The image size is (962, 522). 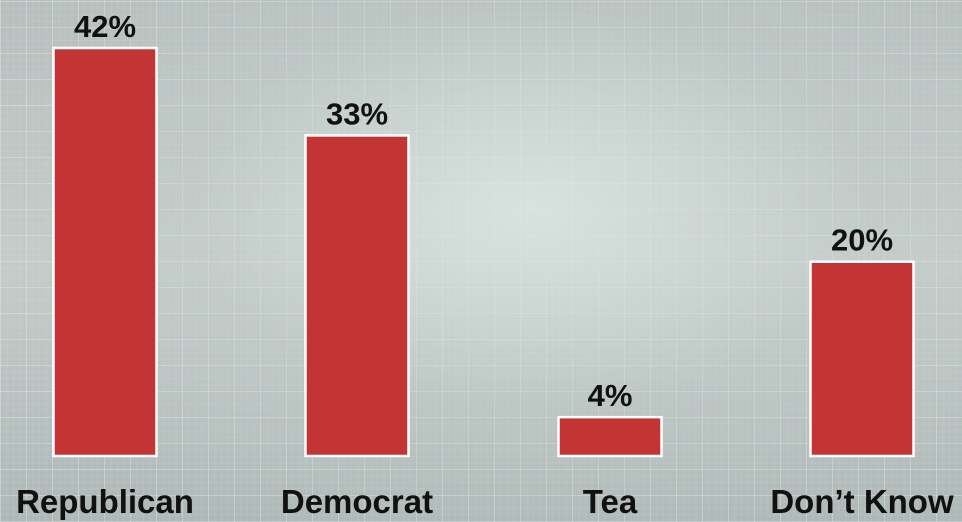 I want to click on category-label-democrat: Democrat, so click(x=357, y=501).